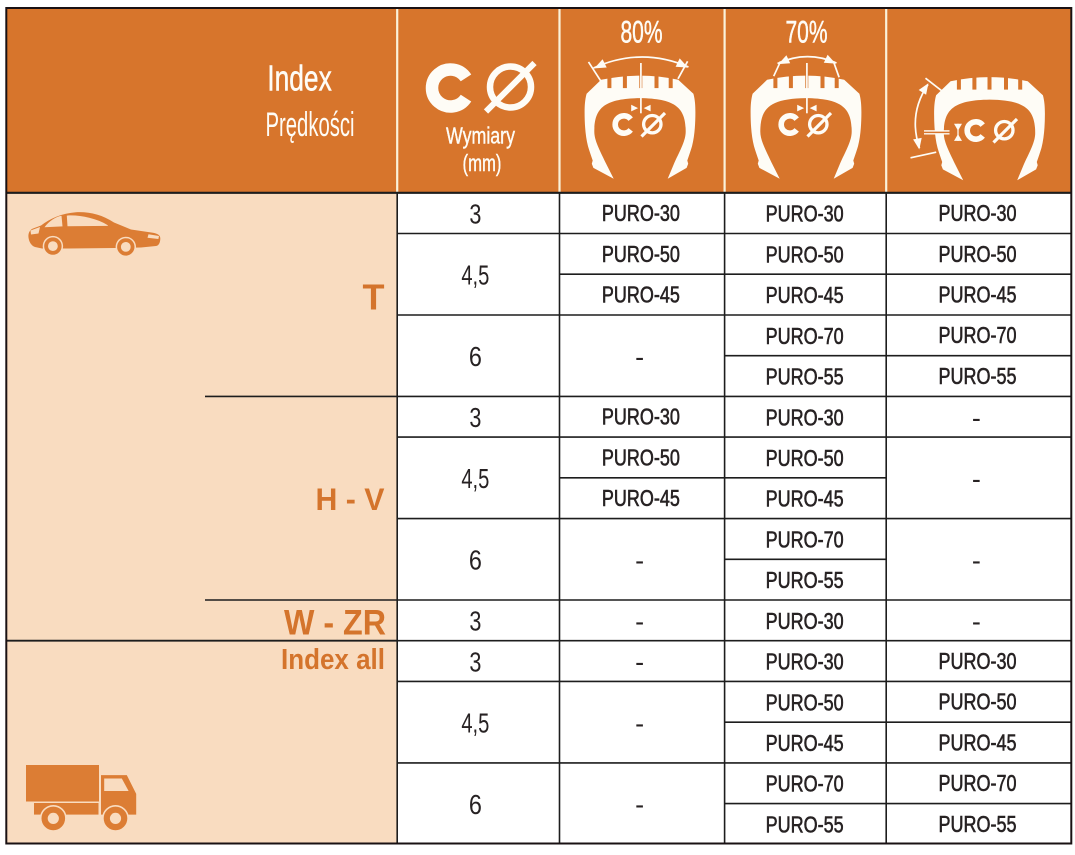 This screenshot has height=855, width=1075. What do you see at coordinates (350, 499) in the screenshot?
I see `svg-text: H - V` at bounding box center [350, 499].